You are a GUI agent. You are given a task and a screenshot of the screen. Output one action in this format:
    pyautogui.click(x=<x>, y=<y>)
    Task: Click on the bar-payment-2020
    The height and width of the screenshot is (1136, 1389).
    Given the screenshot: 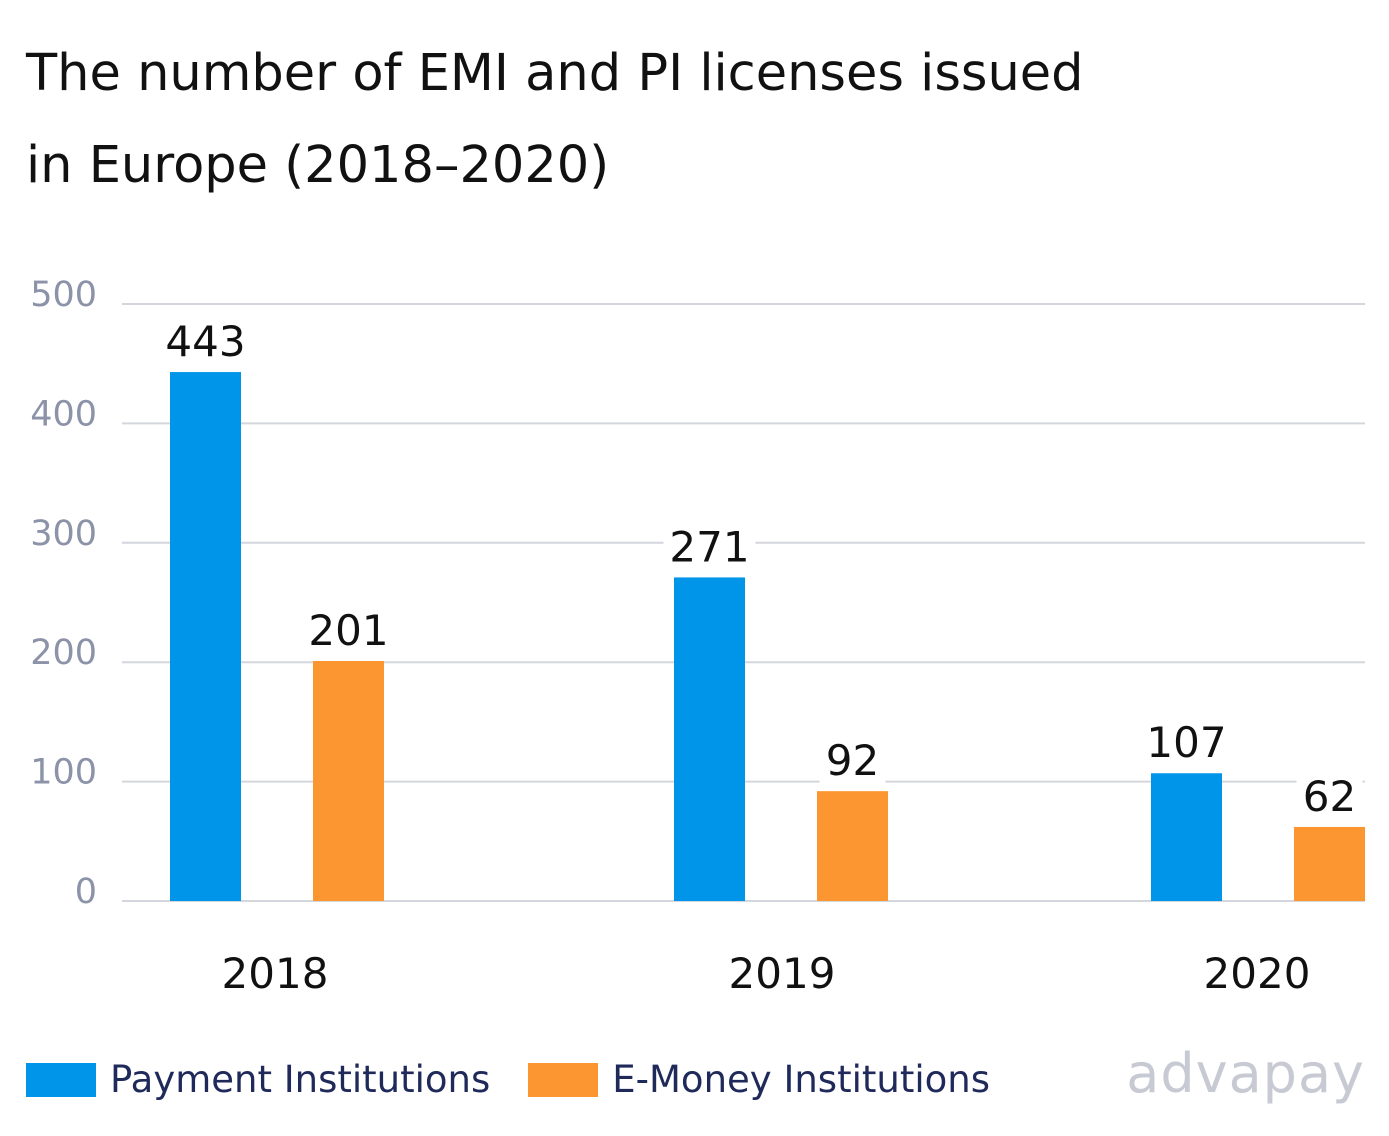 What is the action you would take?
    pyautogui.click(x=1186, y=837)
    